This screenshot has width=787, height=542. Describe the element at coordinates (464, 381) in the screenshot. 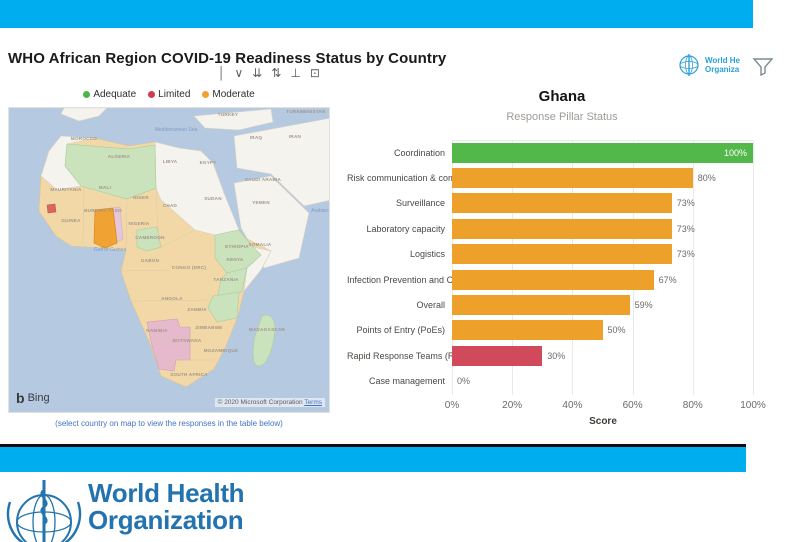

I see `value-label: 0%` at that location.